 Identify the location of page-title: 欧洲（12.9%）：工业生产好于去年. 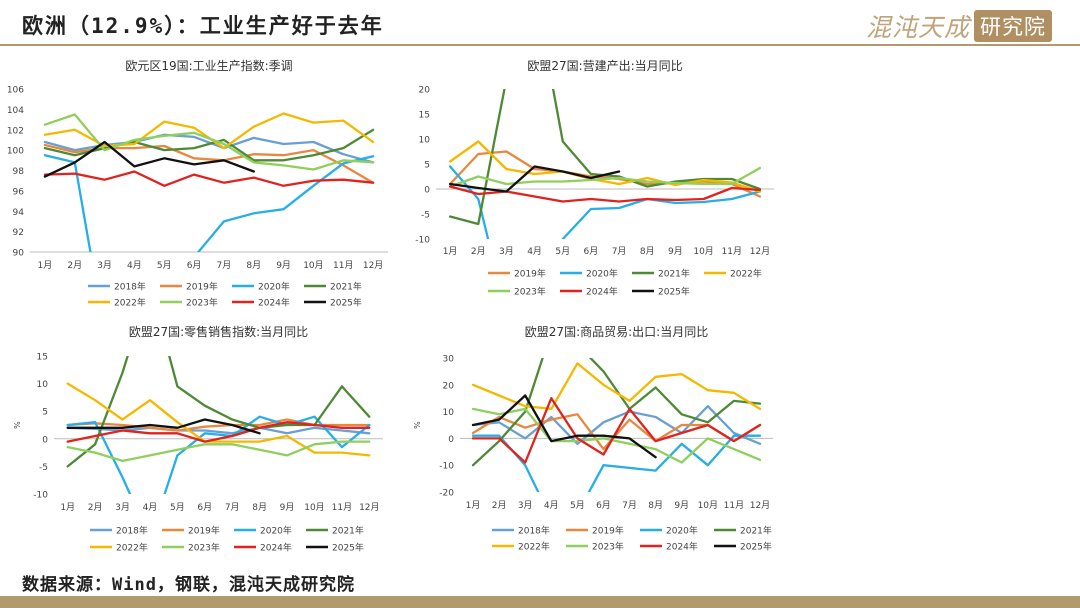
(203, 26).